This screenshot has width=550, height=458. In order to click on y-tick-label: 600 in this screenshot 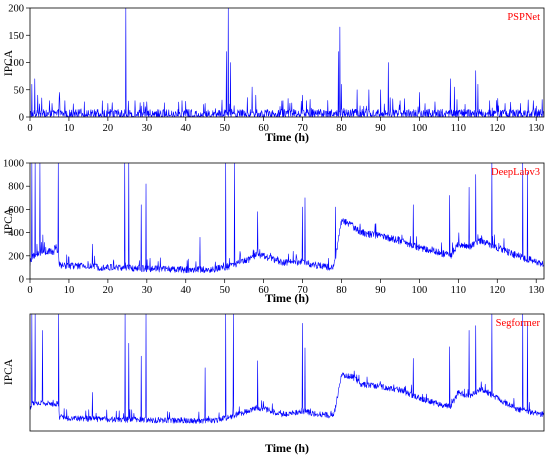, I will do `click(16, 210)`.